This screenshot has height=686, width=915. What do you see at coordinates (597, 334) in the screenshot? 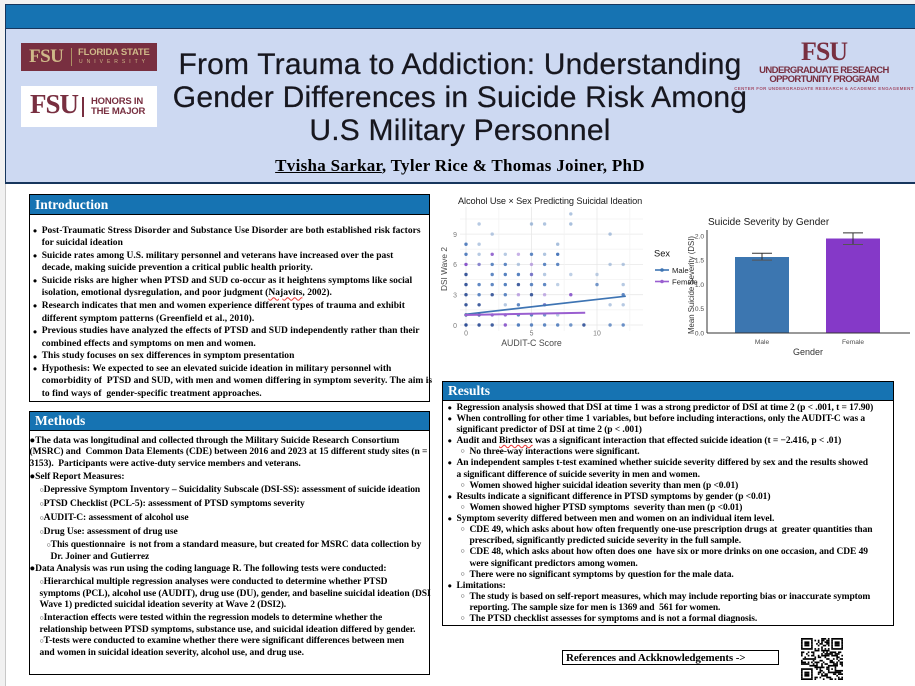
I see `svg-text: 10` at bounding box center [597, 334].